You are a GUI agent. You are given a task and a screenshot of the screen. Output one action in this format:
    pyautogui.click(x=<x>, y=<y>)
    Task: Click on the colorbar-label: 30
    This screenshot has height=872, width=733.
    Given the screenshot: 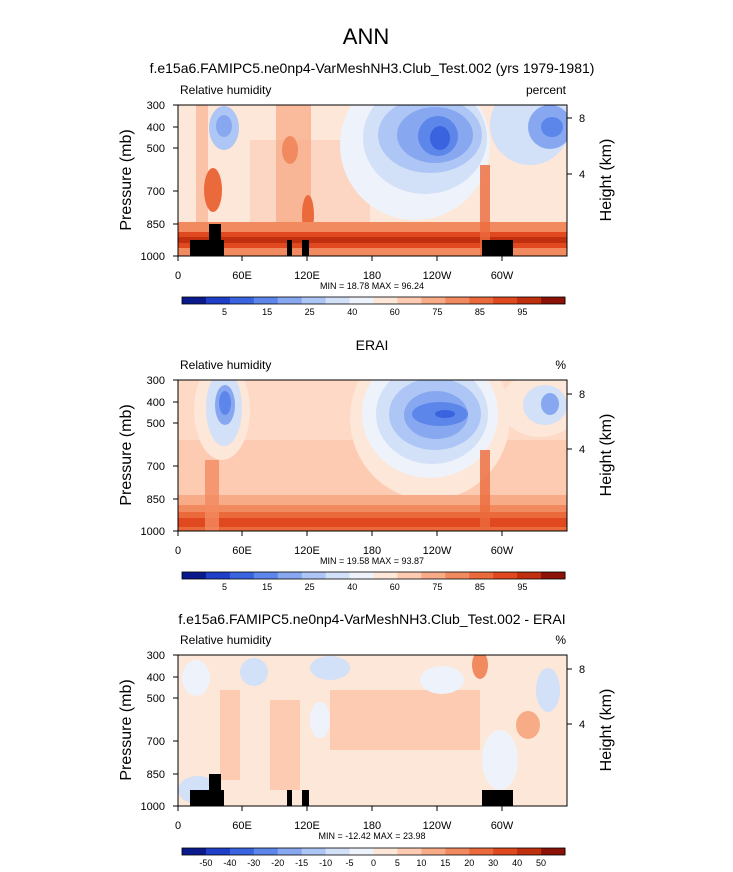 What is the action you would take?
    pyautogui.click(x=493, y=863)
    